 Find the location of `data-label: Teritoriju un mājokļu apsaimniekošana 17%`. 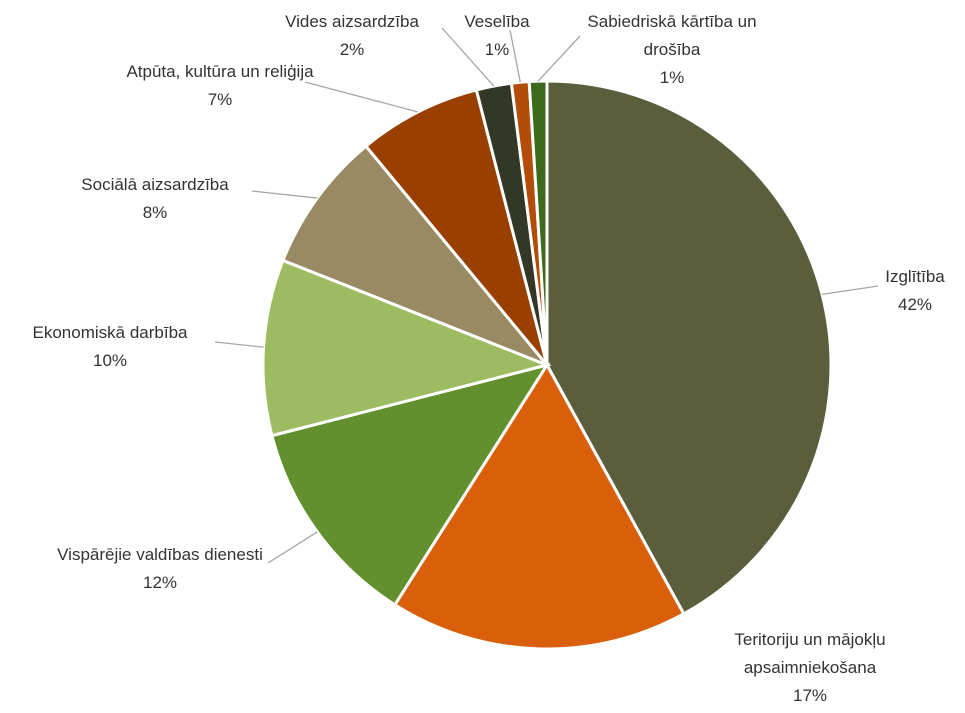

data-label: Teritoriju un mājokļu apsaimniekošana 17% is located at coordinates (810, 668).